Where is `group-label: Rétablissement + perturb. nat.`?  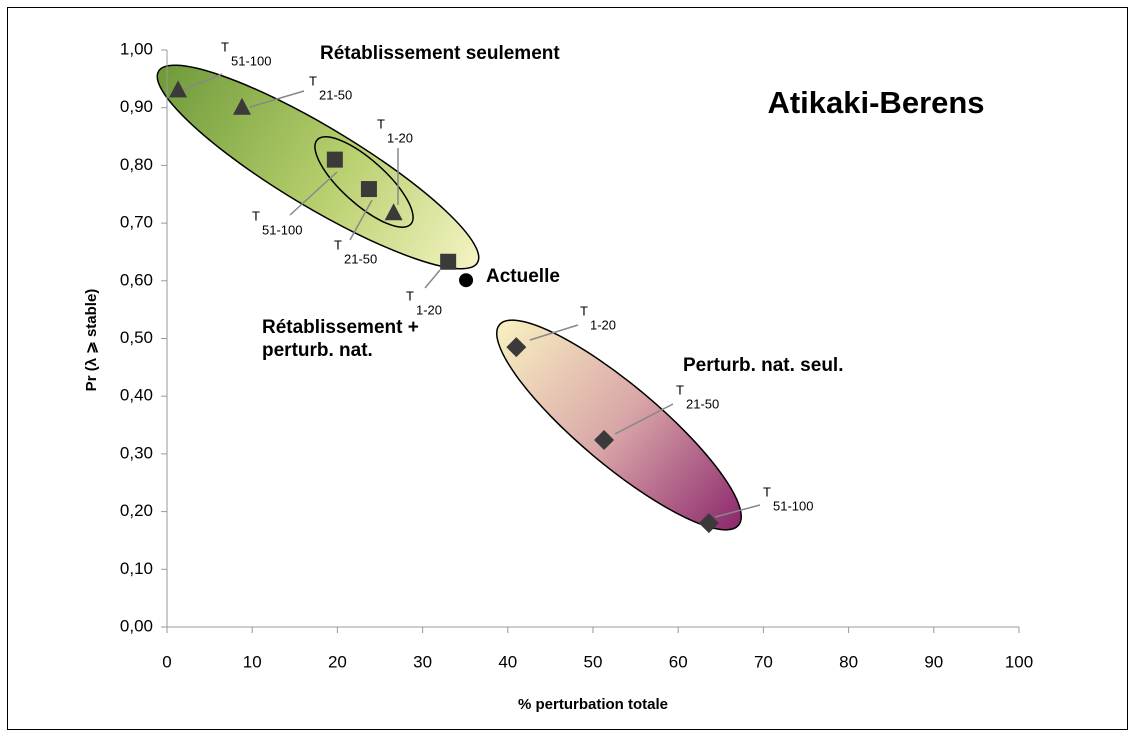 group-label: Rétablissement + perturb. nat. is located at coordinates (340, 339).